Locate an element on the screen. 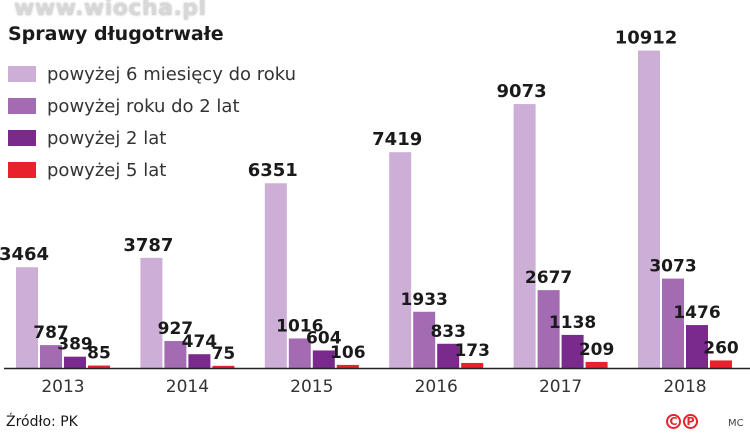 The width and height of the screenshot is (750, 440). author-credit: MC is located at coordinates (736, 423).